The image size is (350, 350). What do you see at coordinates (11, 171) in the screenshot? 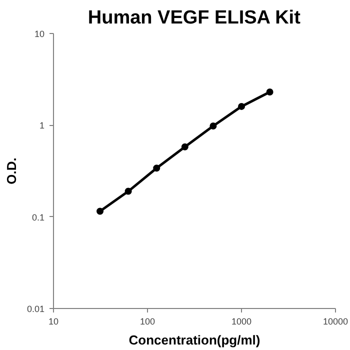
I see `y-axis-title: O.D.` at bounding box center [11, 171].